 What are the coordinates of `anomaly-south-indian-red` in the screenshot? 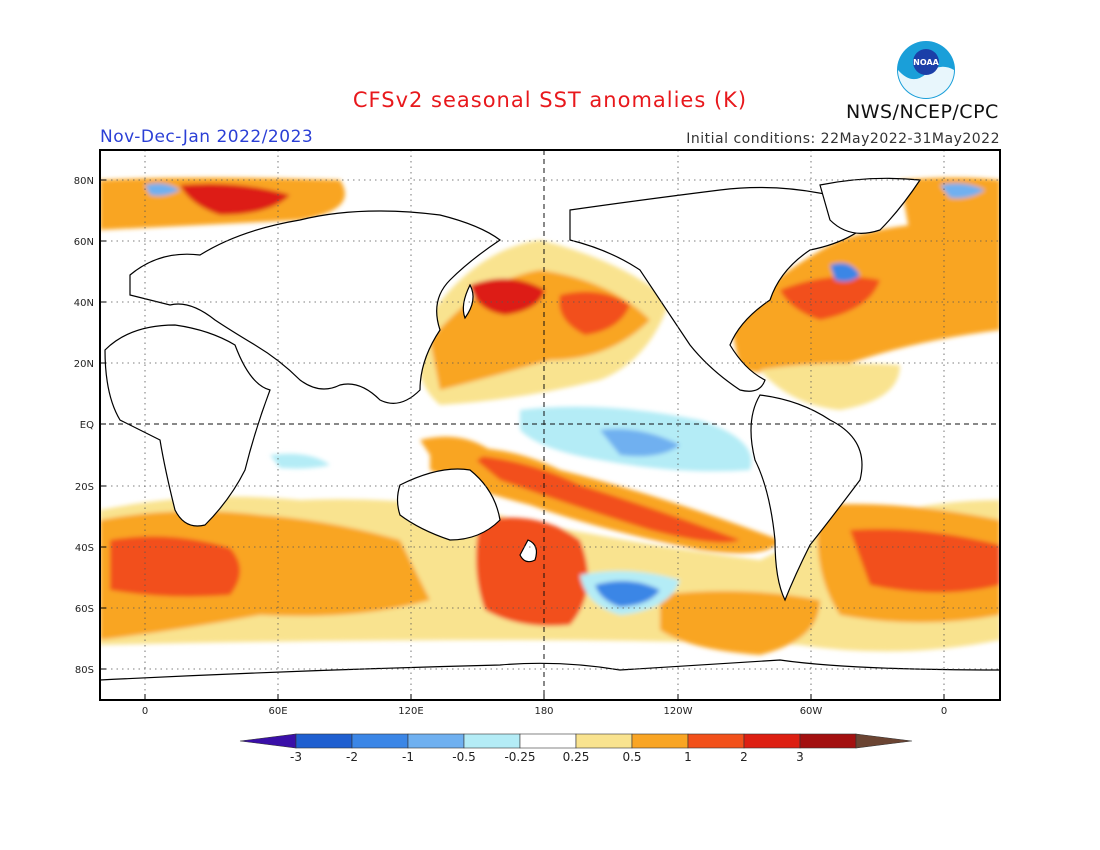 It's located at (175, 566).